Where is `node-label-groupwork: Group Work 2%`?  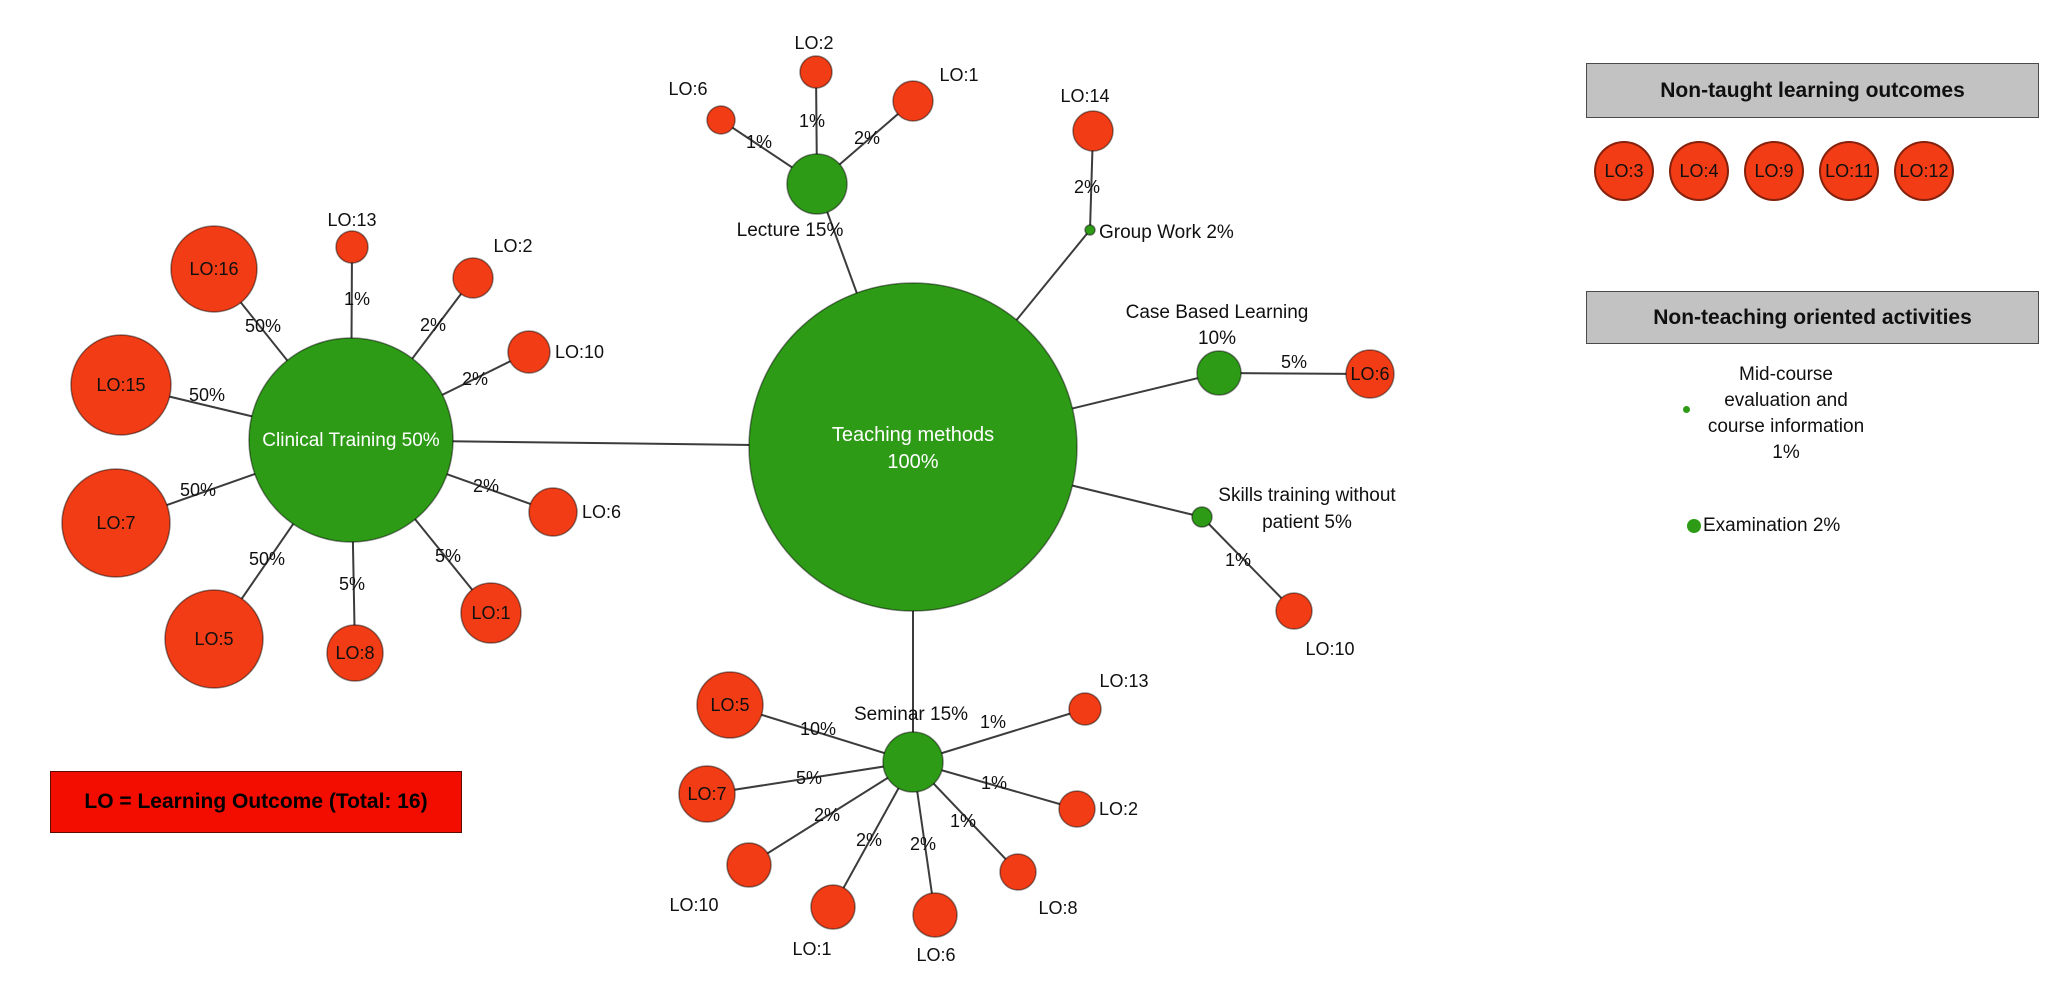 node-label-groupwork: Group Work 2% is located at coordinates (1166, 232).